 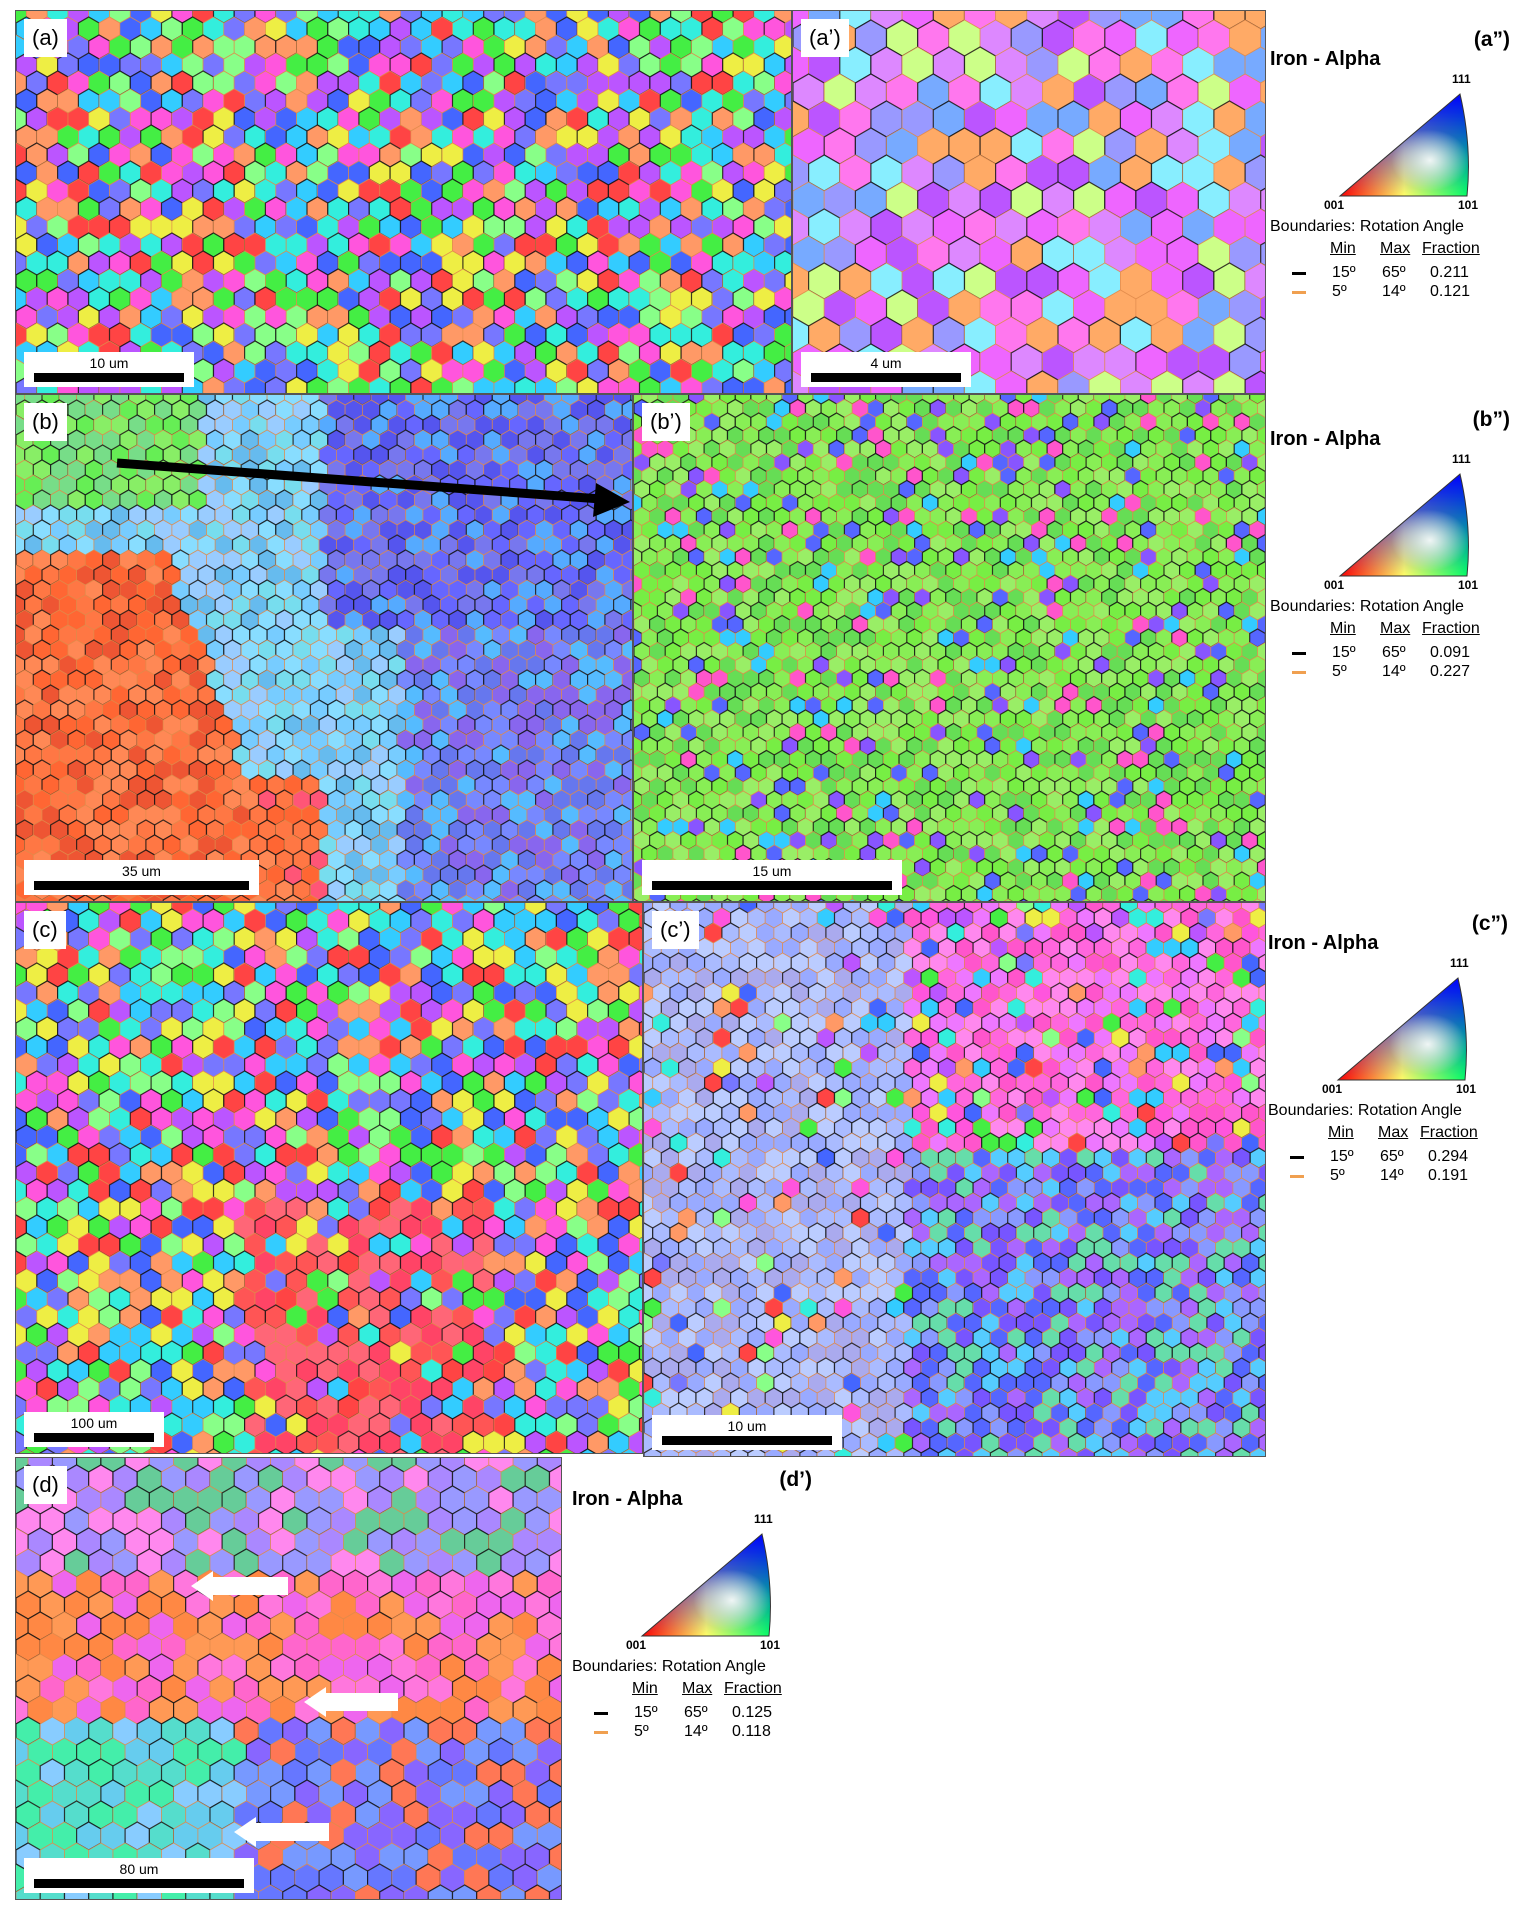 I want to click on scale-bar-text: 35 um, so click(x=141, y=871).